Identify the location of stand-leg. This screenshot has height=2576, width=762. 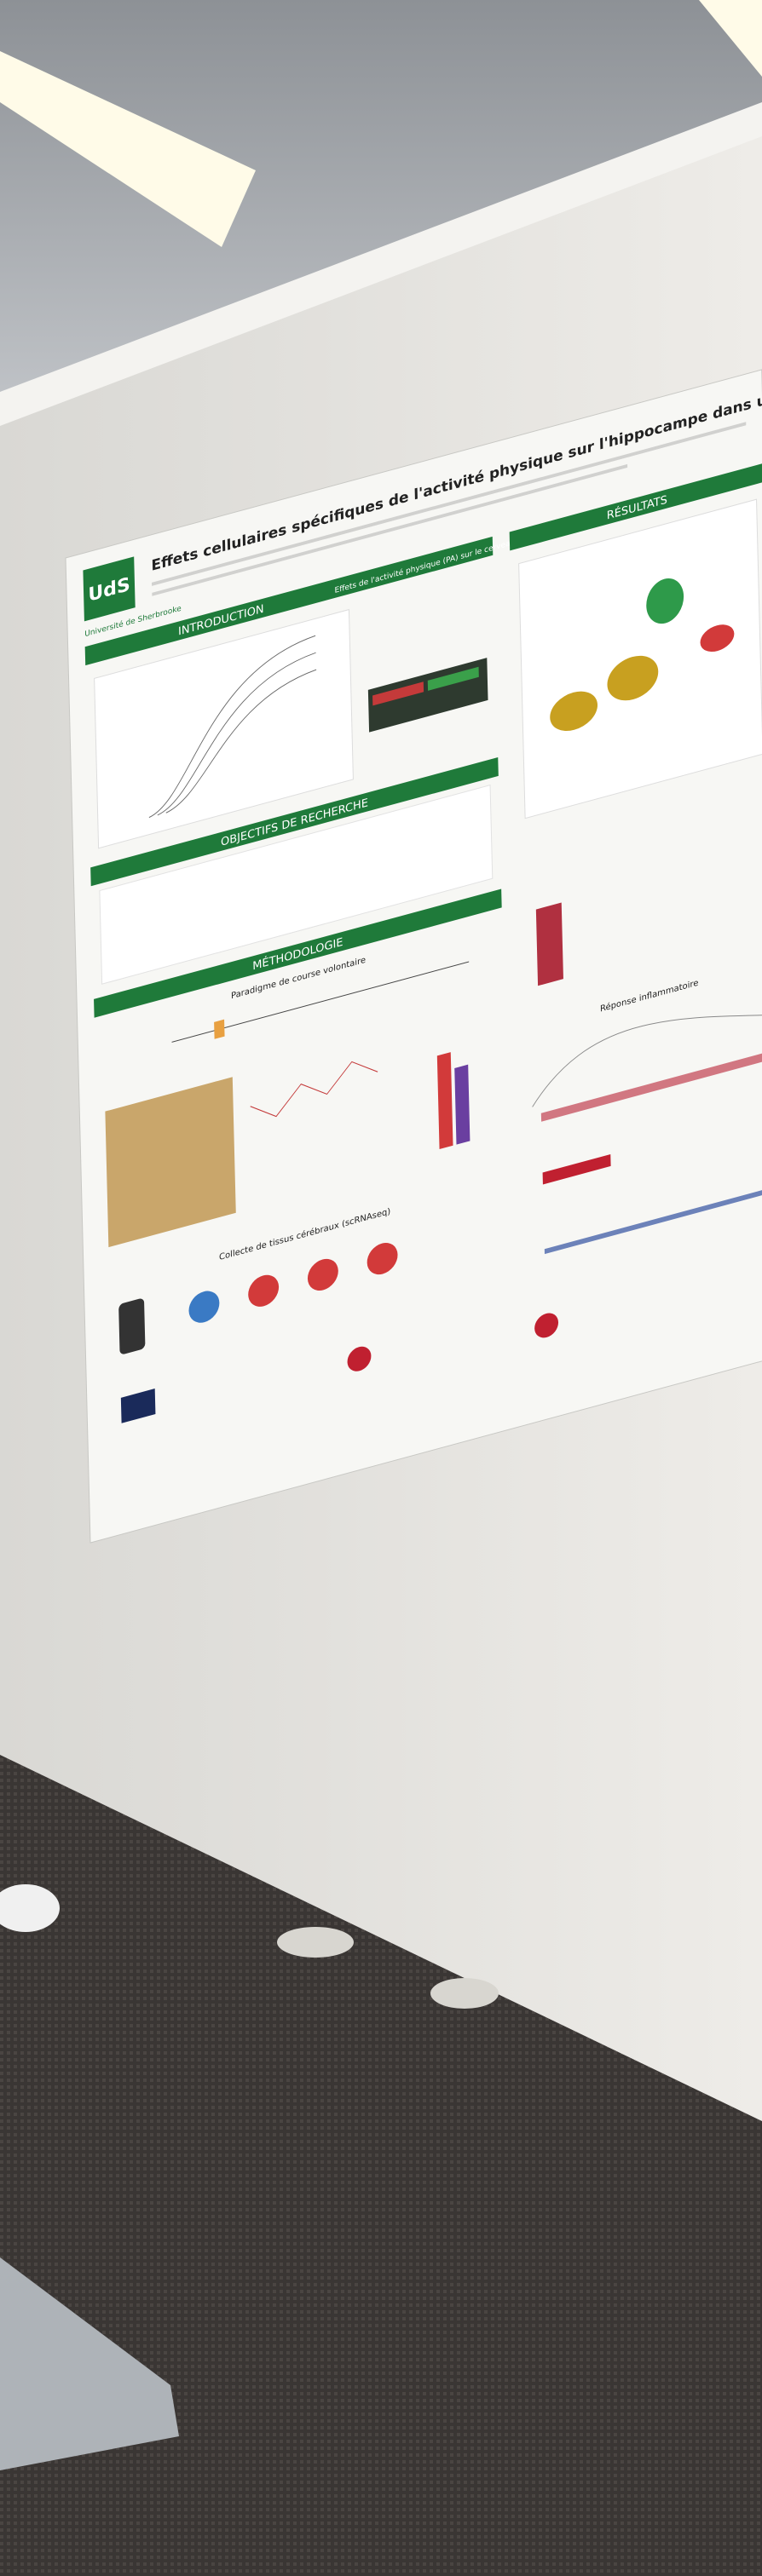
(89, 2364).